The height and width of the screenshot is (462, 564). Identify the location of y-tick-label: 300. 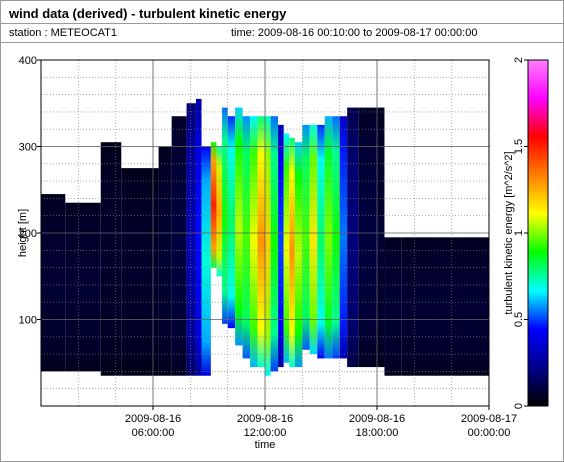
(28, 148).